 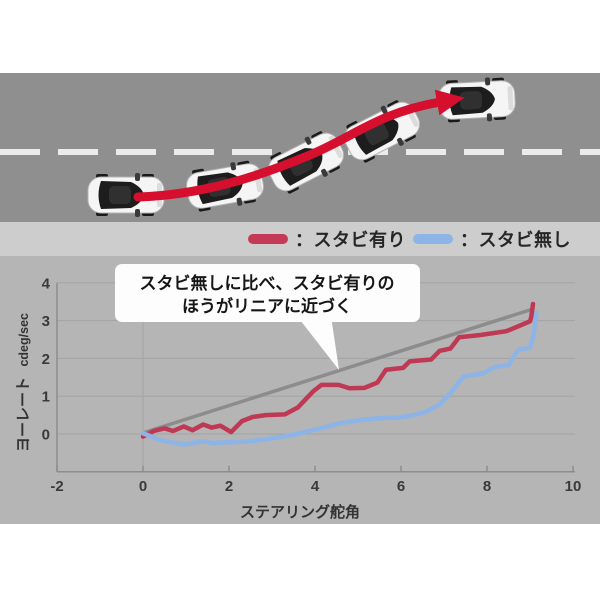 I want to click on legend: ：スタビ有り ：スタビ無し, so click(x=300, y=239).